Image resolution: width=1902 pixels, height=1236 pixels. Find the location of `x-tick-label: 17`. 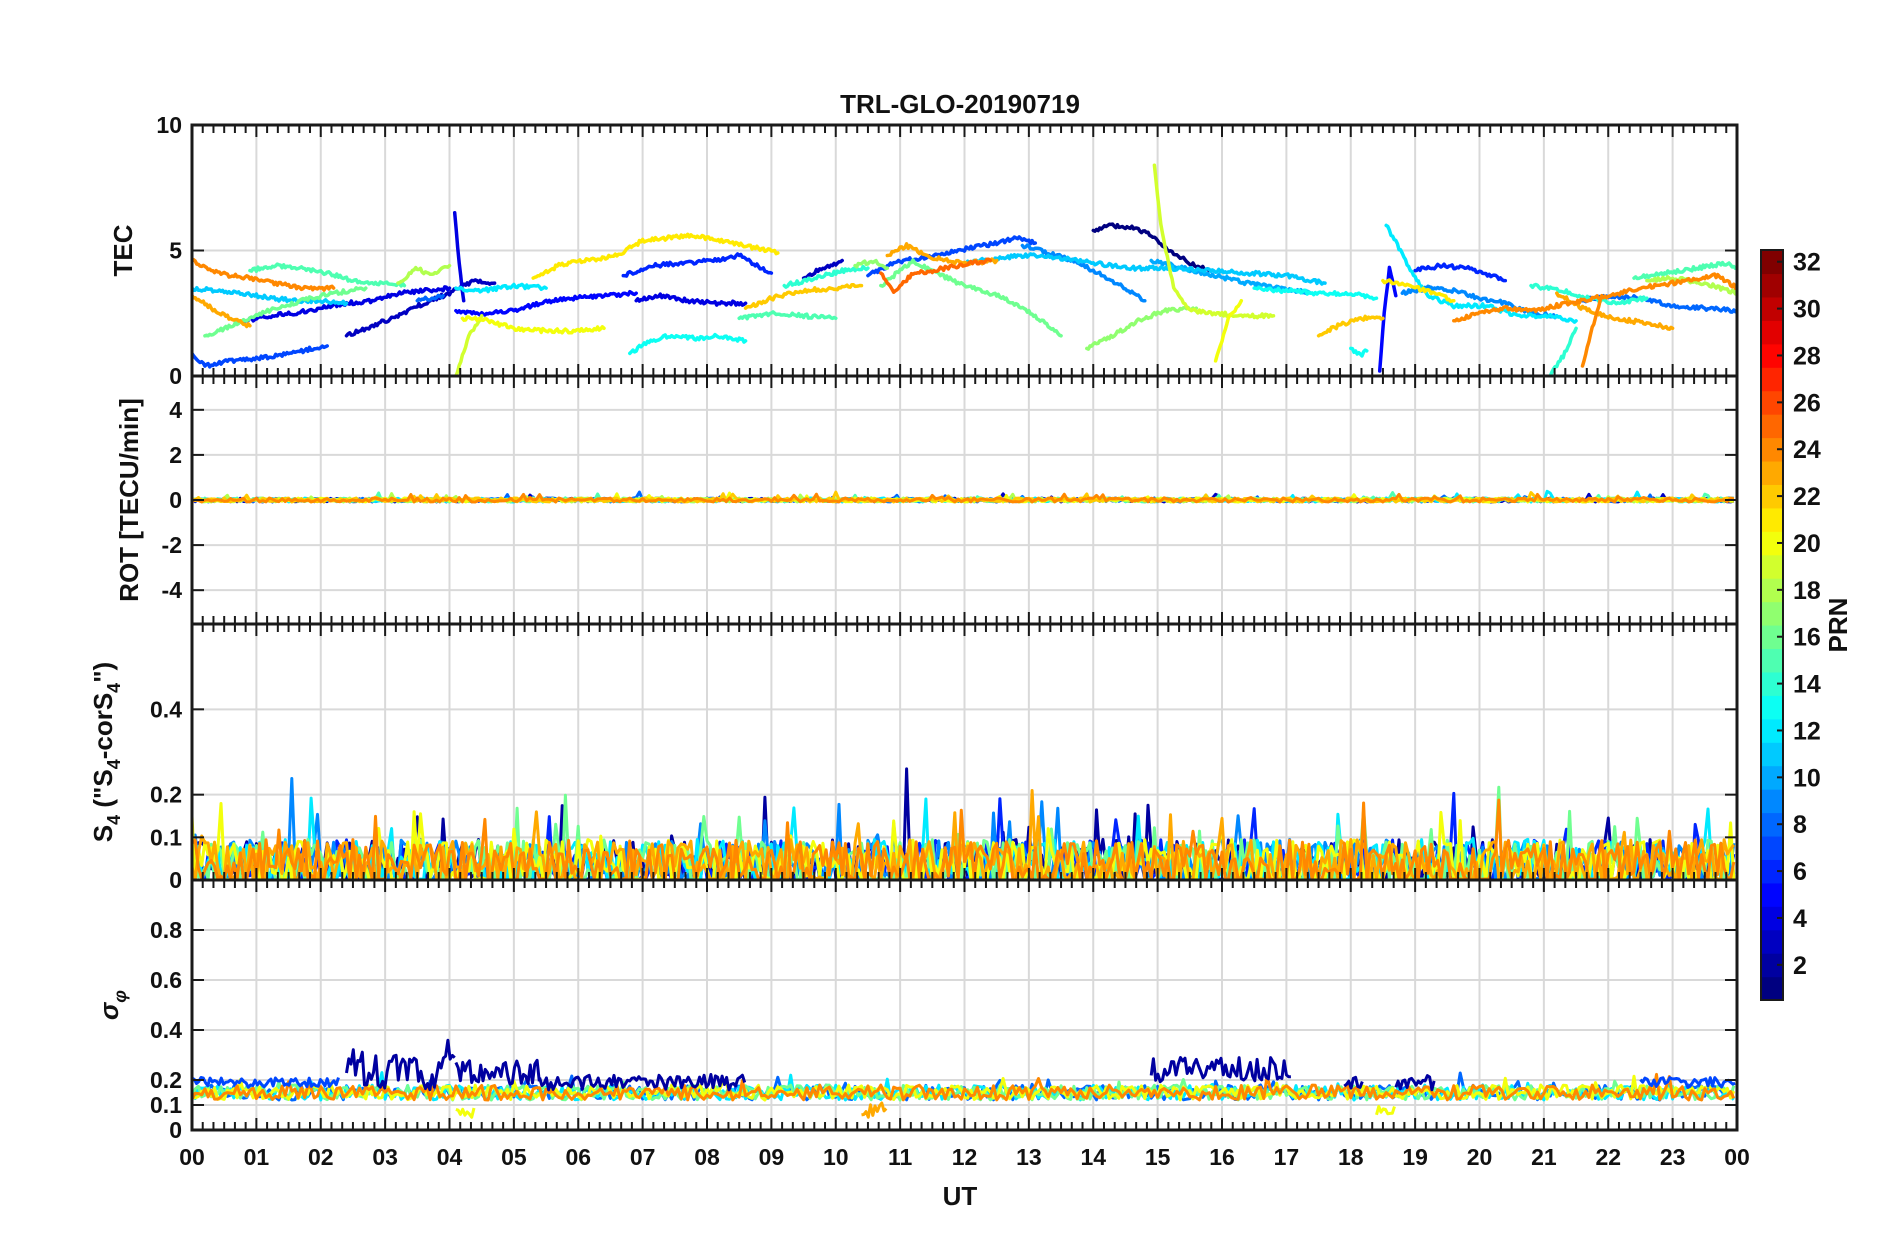

x-tick-label: 17 is located at coordinates (1287, 1157).